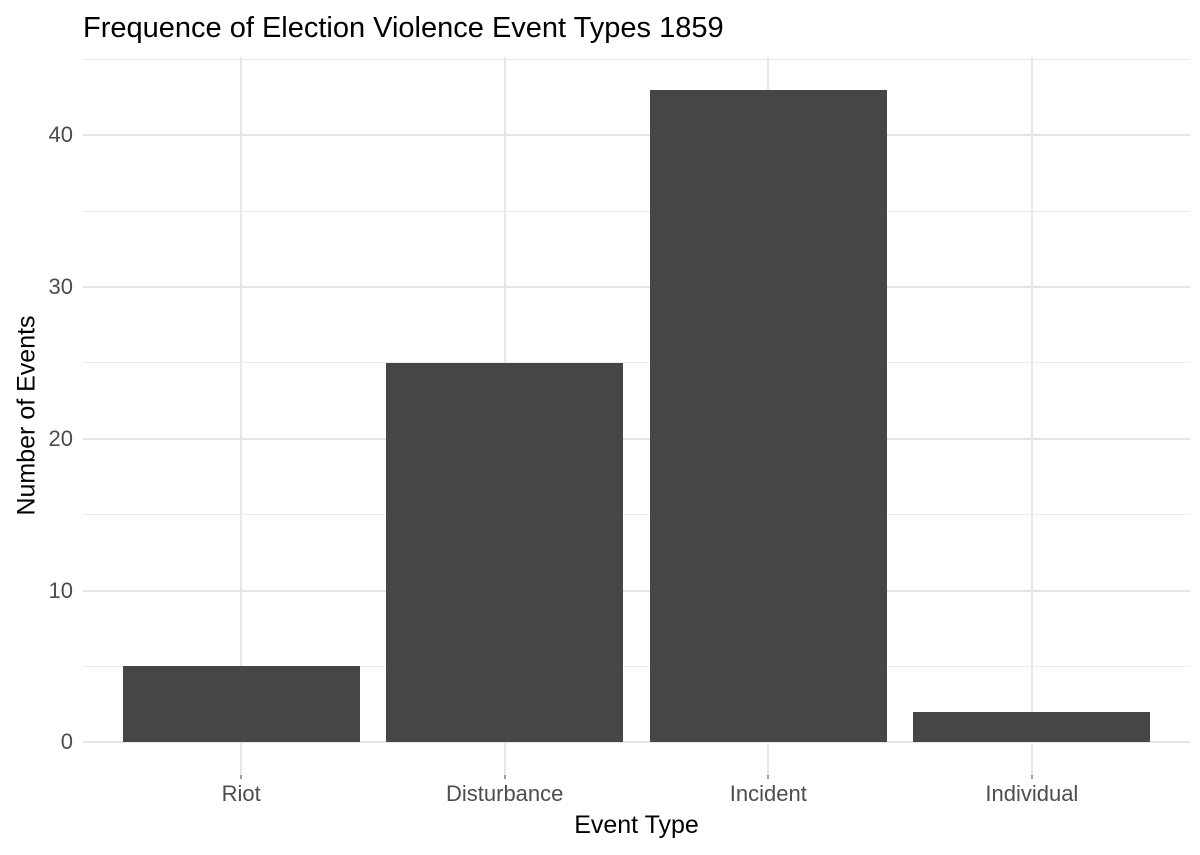 This screenshot has height=855, width=1200. Describe the element at coordinates (60, 590) in the screenshot. I see `y-tick-label-10: 10` at that location.